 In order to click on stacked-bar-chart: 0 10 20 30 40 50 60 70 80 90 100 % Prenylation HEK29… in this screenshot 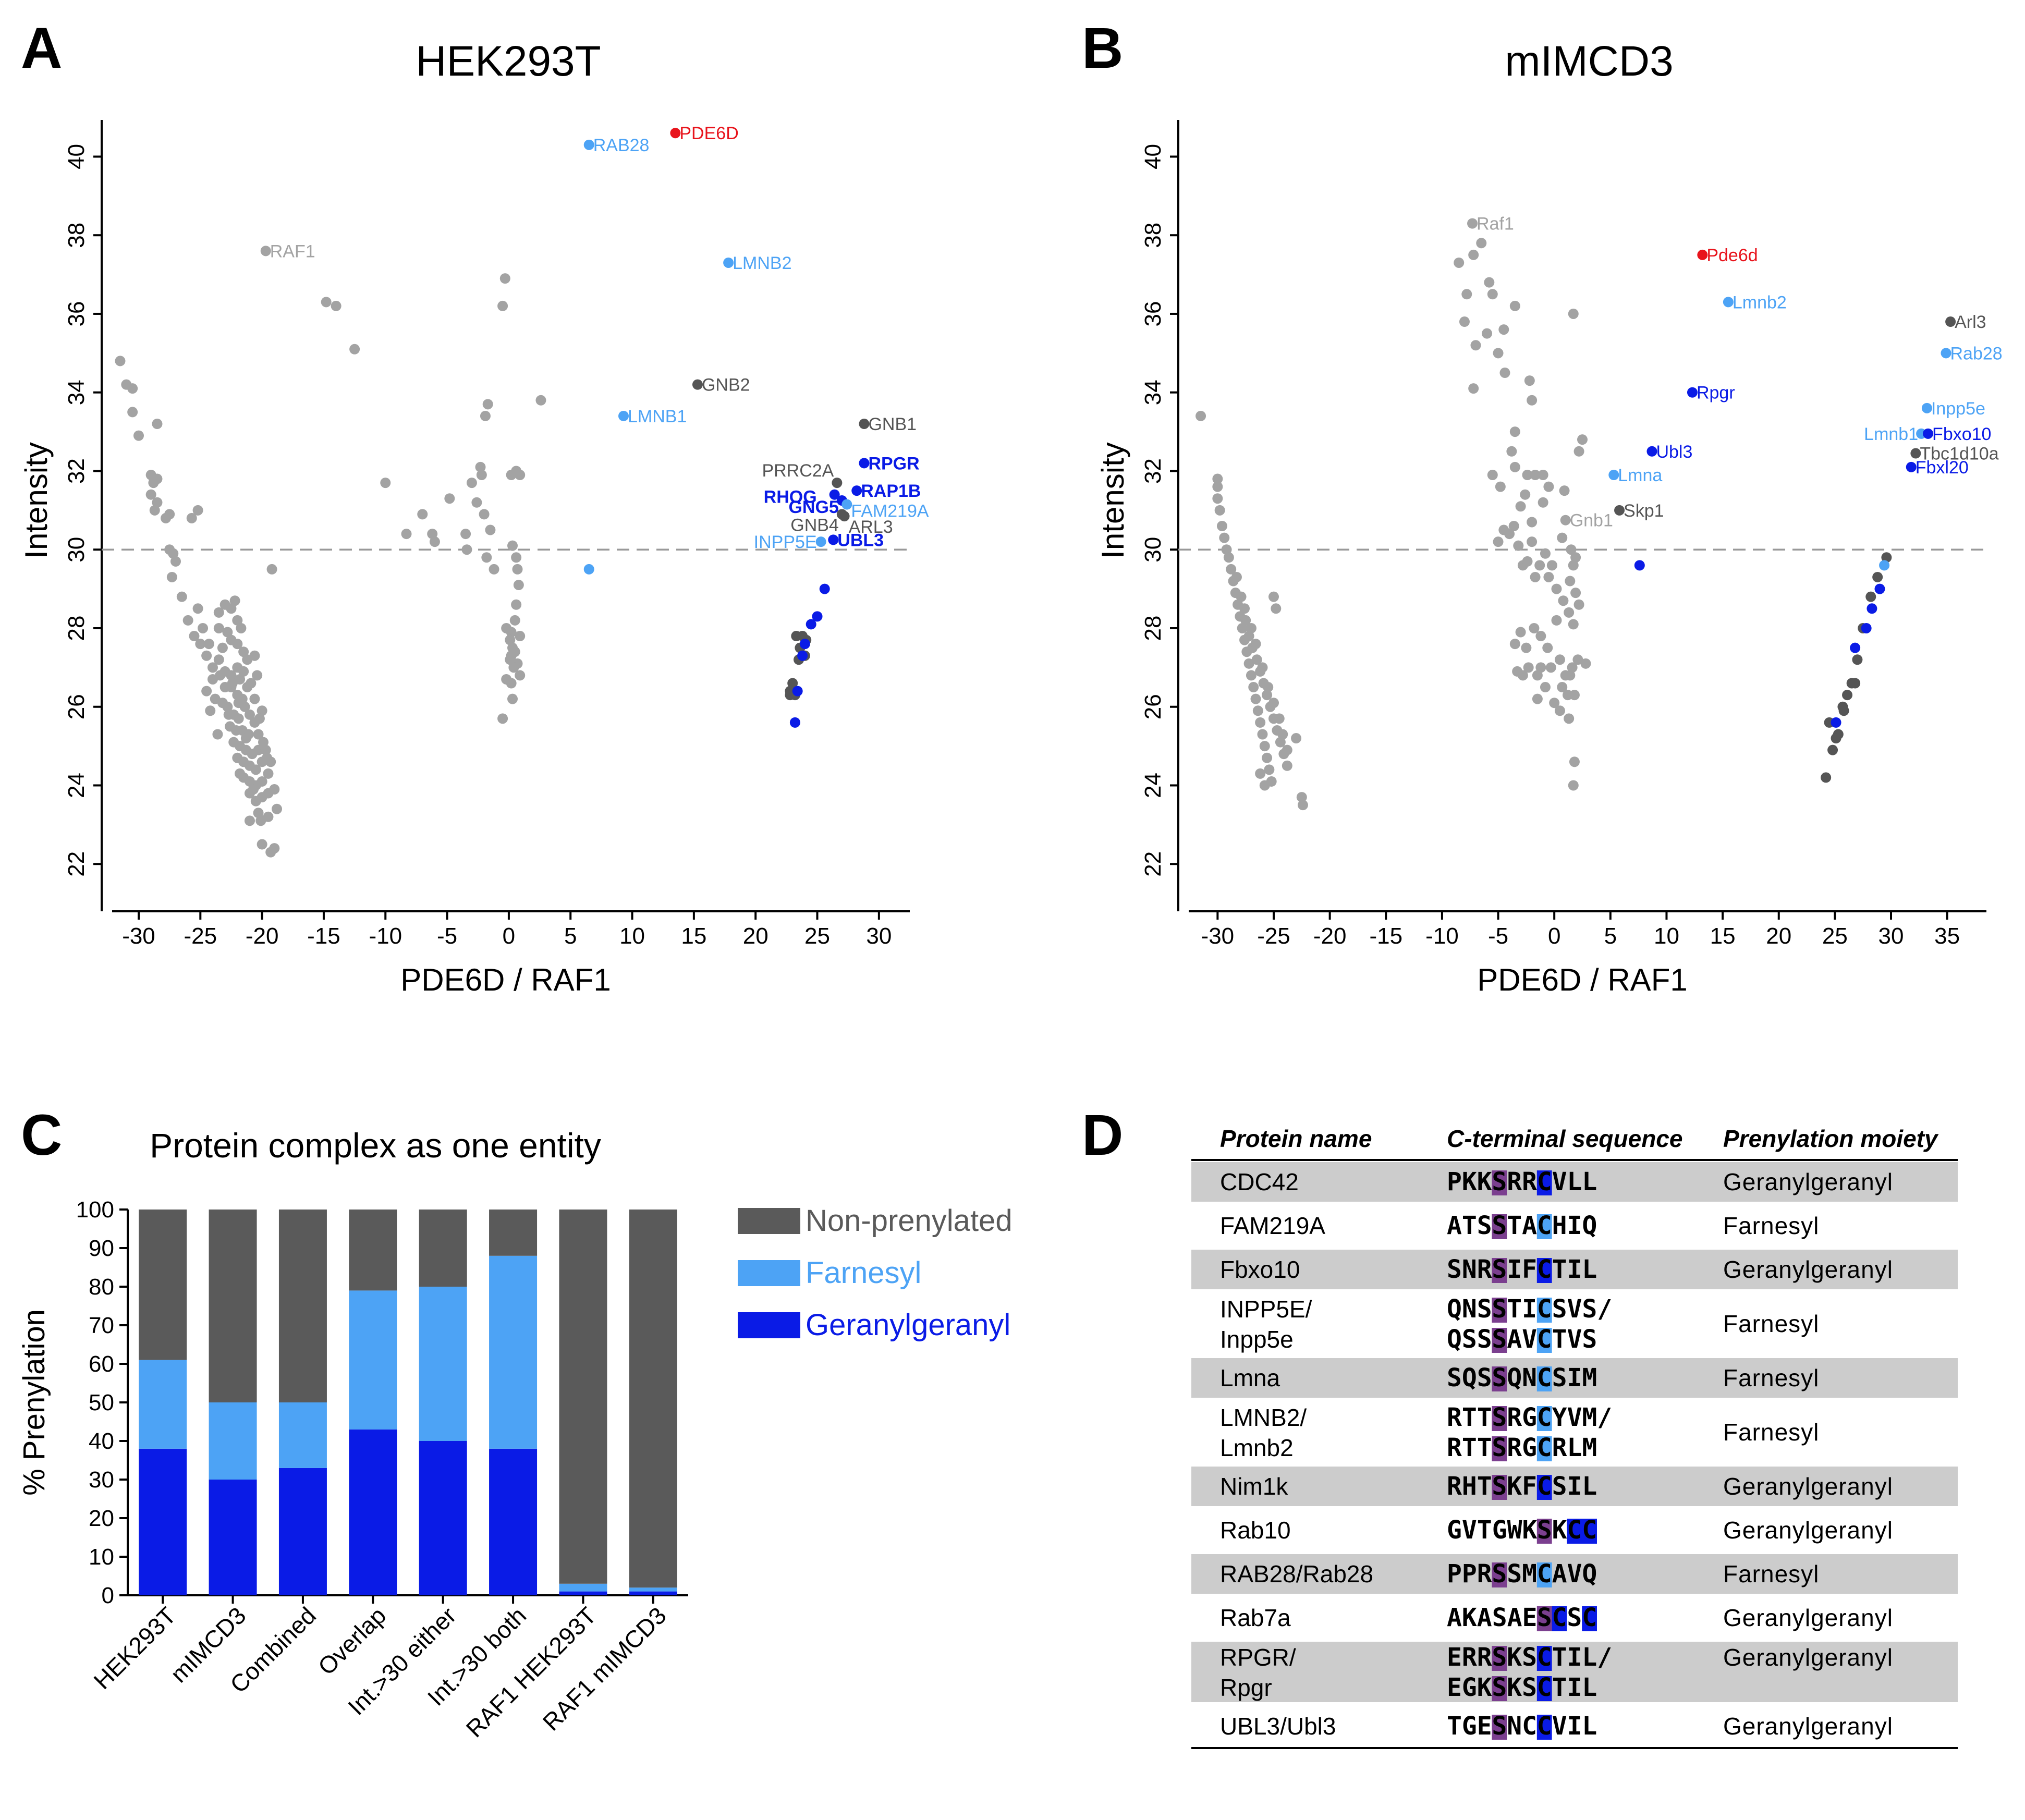, I will do `click(514, 1469)`.